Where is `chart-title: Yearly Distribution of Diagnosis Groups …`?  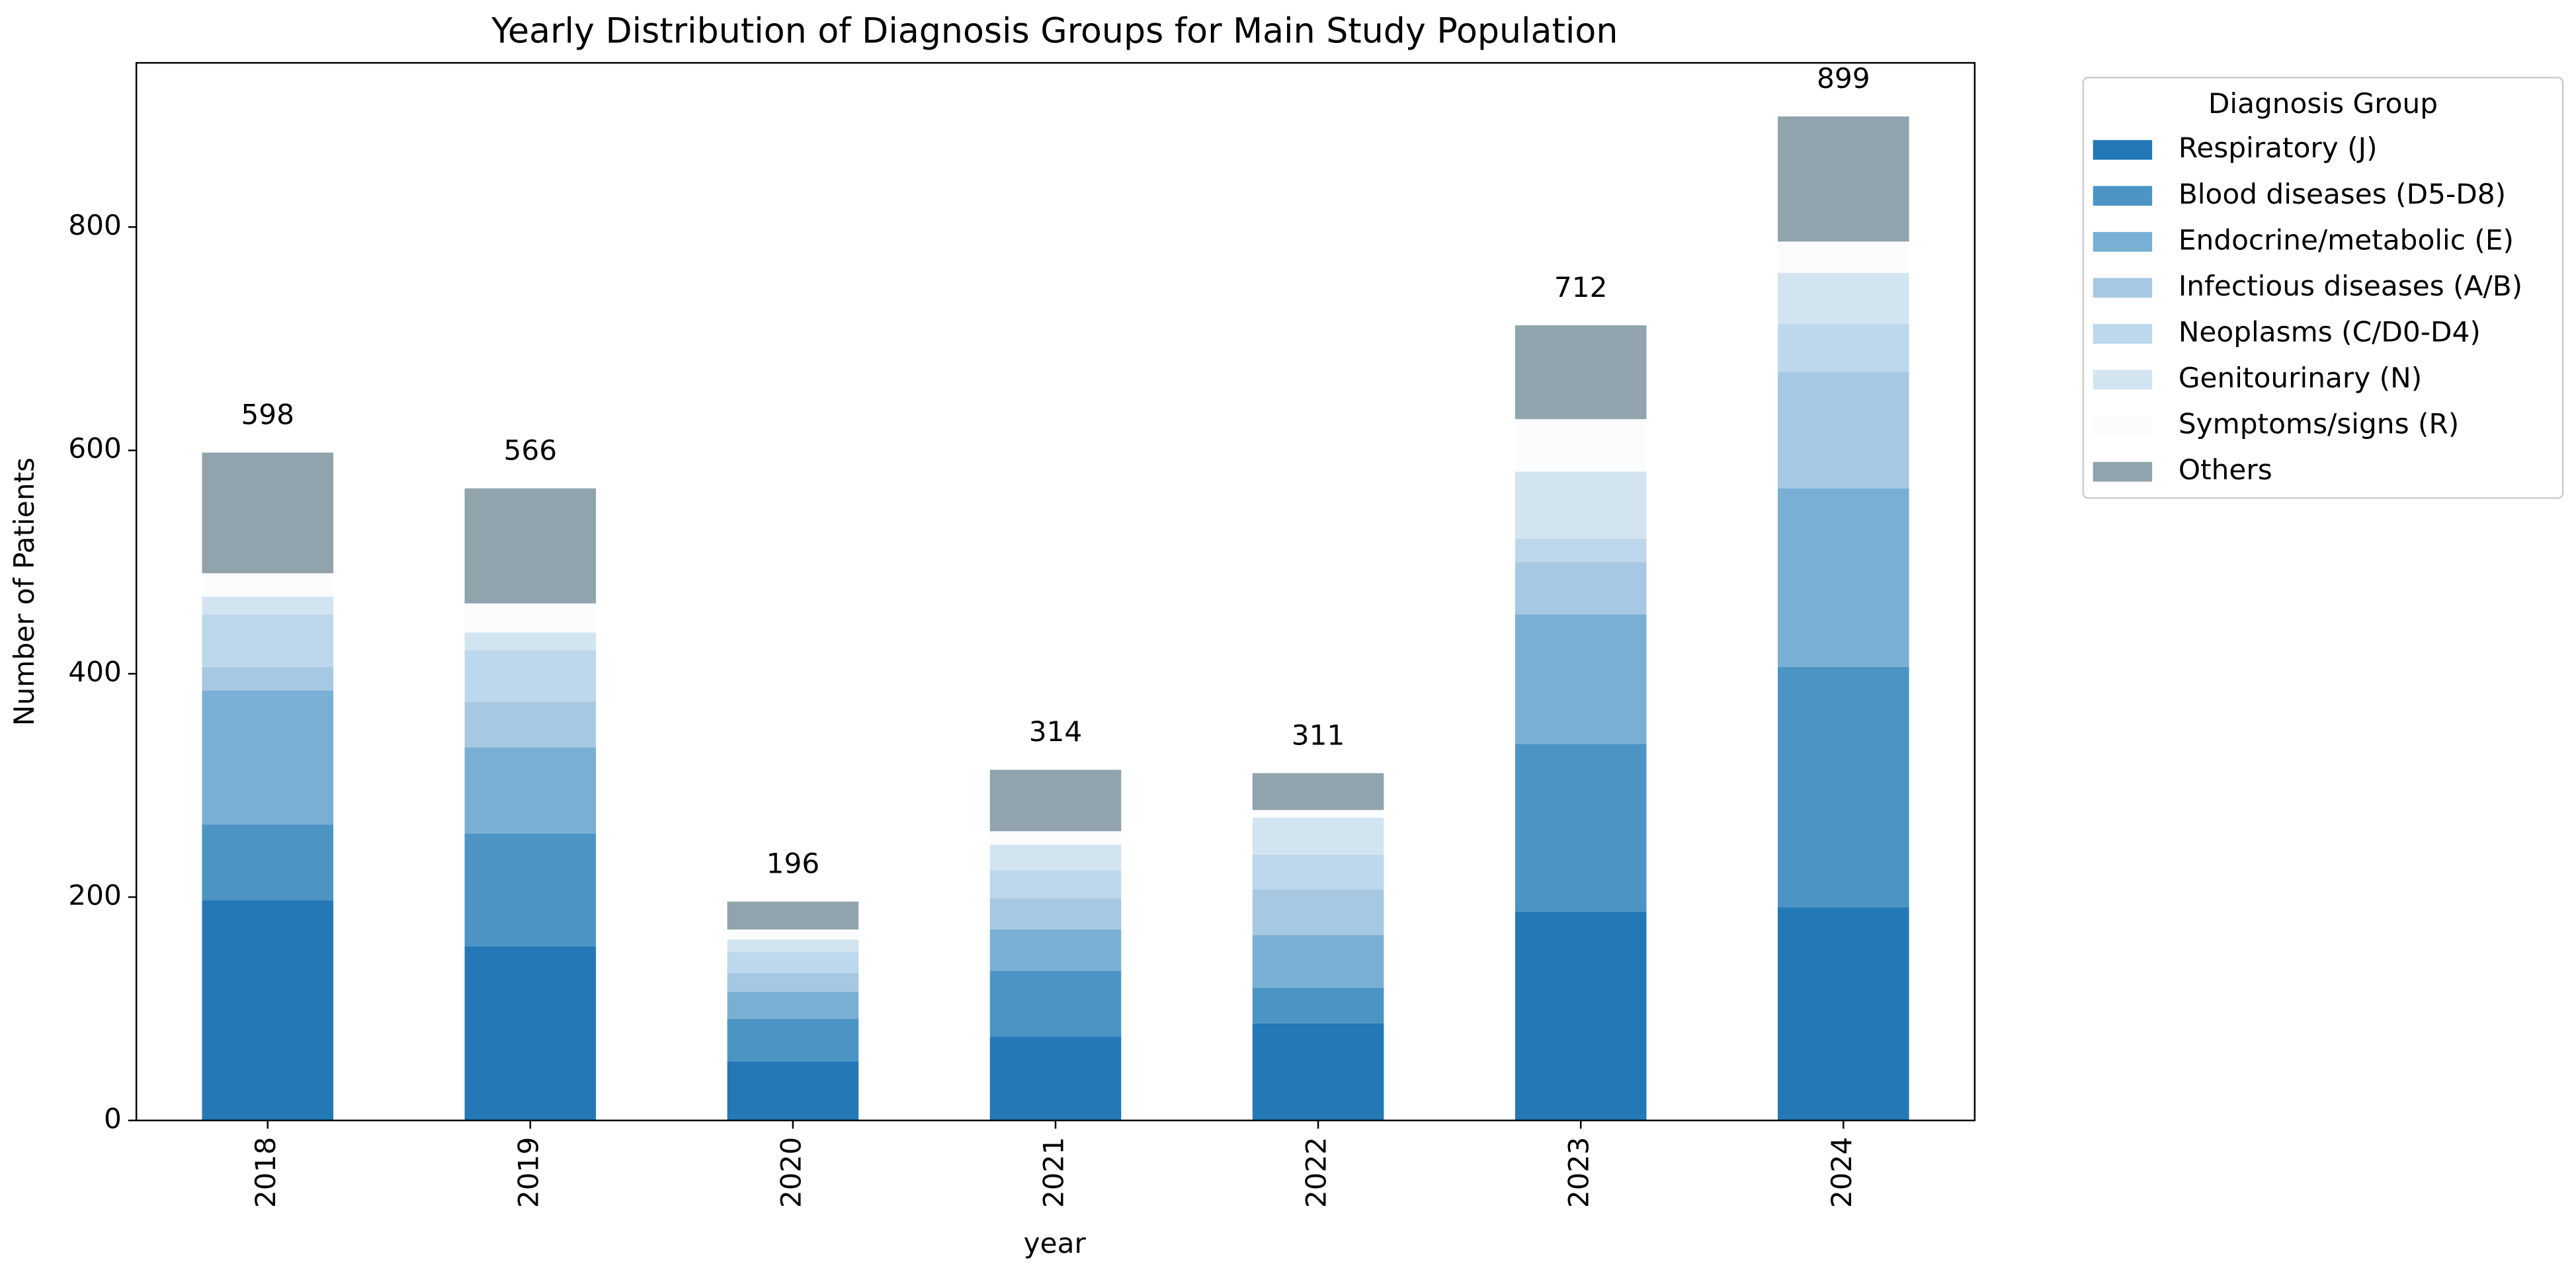 chart-title: Yearly Distribution of Diagnosis Groups … is located at coordinates (1054, 31).